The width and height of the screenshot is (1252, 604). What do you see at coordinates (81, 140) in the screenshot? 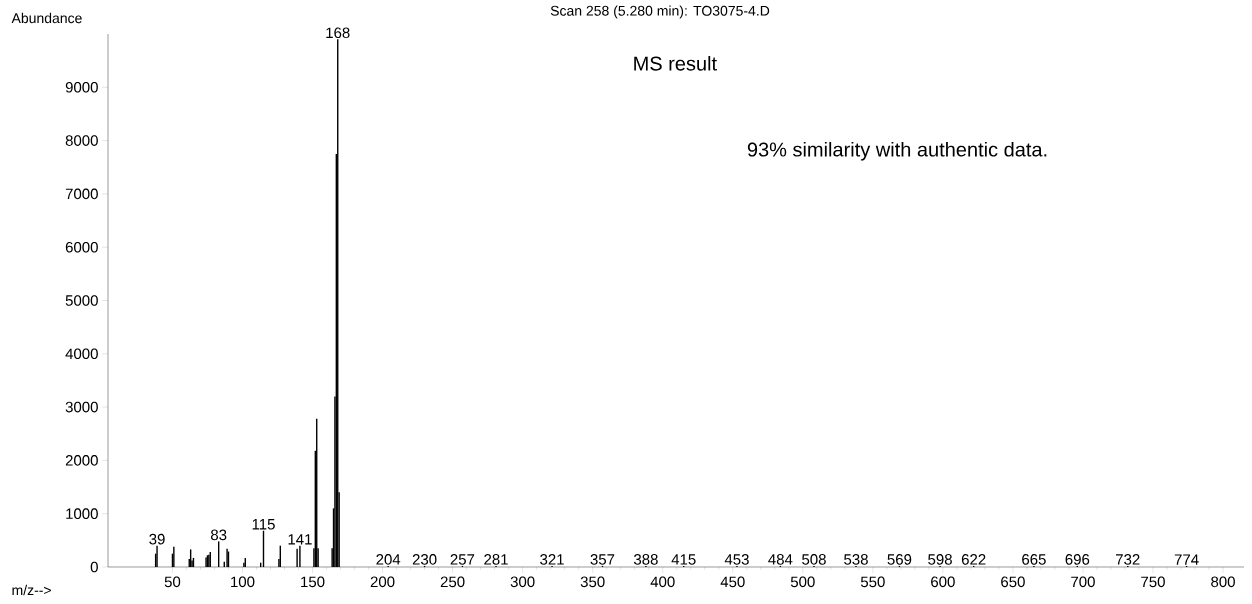
I see `y-tick-label: 8000` at bounding box center [81, 140].